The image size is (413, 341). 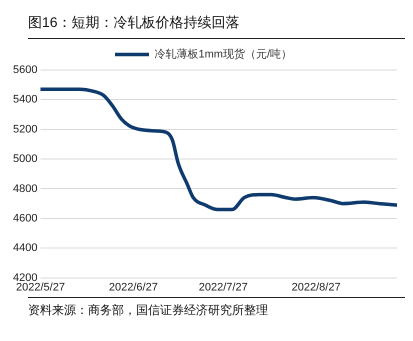 What do you see at coordinates (223, 54) in the screenshot?
I see `legend-label: 冷轧薄板1mm现货（元/吨）` at bounding box center [223, 54].